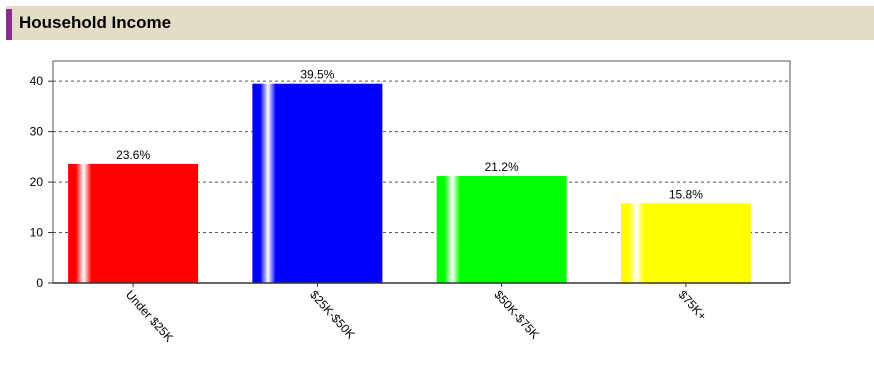 The image size is (874, 375). Describe the element at coordinates (149, 316) in the screenshot. I see `x-tick-label: Under $25K` at that location.